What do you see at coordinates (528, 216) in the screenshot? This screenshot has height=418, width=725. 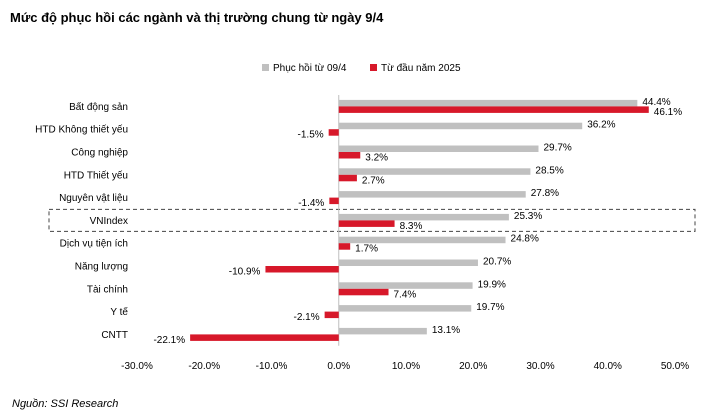 I see `data-label-s0-5: 25.3%` at bounding box center [528, 216].